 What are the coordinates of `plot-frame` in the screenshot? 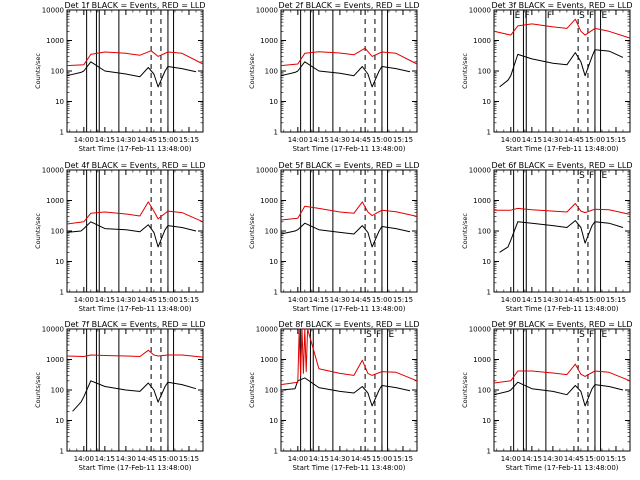 It's located at (349, 71).